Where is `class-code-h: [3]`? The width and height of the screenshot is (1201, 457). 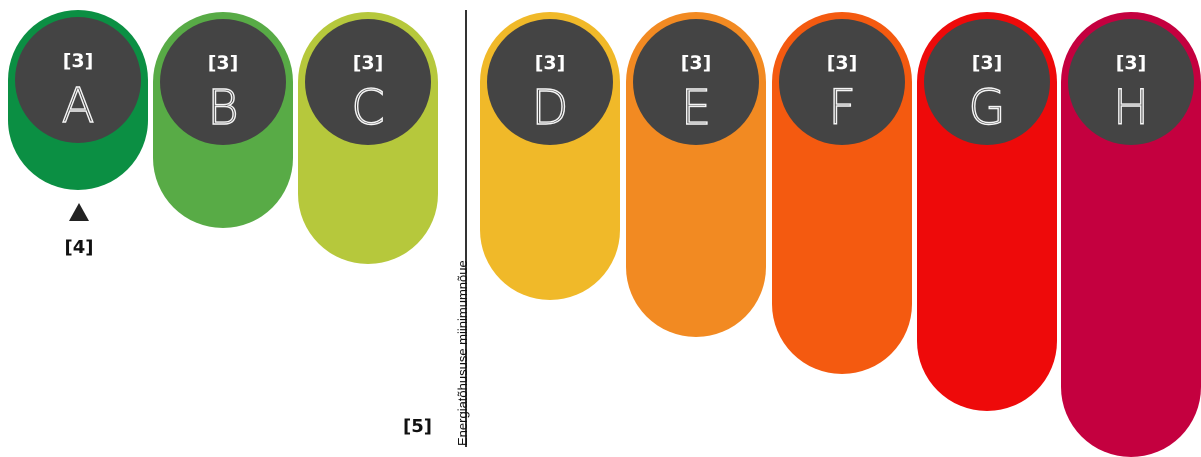
class-code-h: [3] is located at coordinates (1131, 63).